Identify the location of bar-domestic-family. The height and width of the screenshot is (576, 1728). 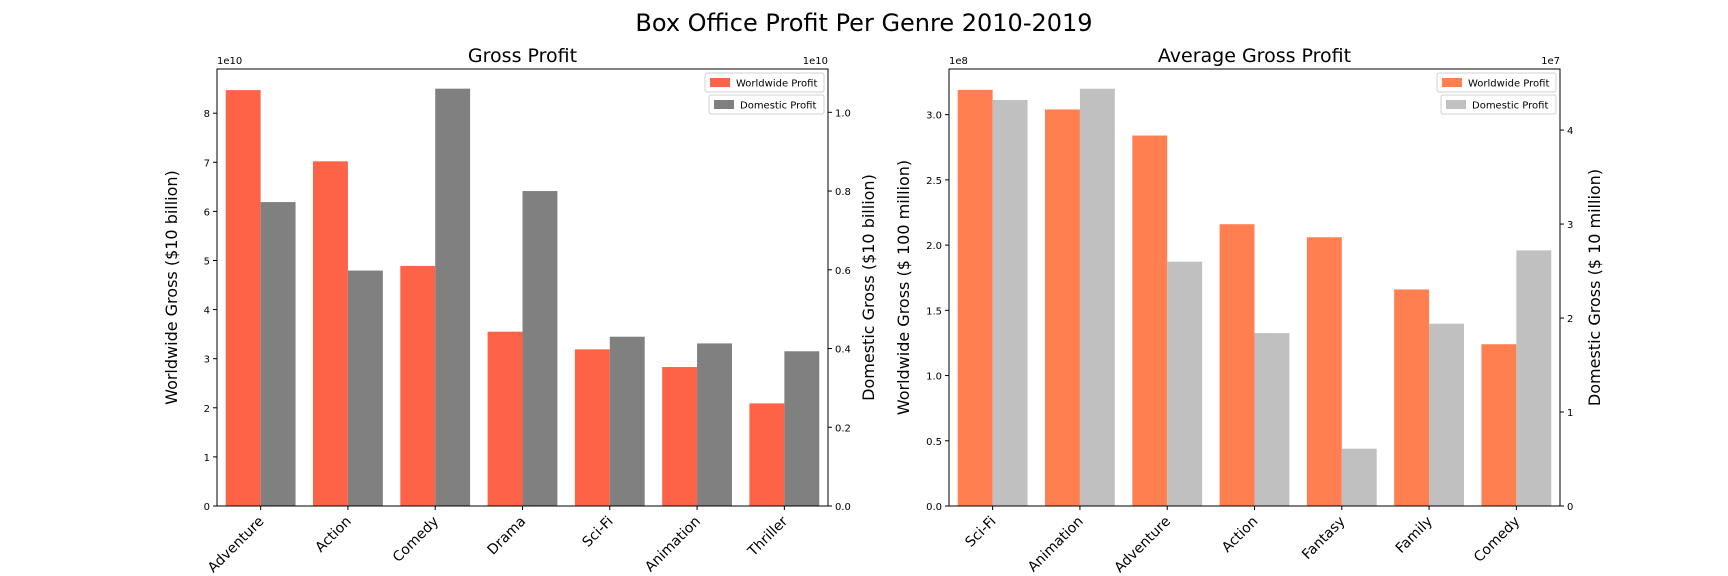
(1446, 414).